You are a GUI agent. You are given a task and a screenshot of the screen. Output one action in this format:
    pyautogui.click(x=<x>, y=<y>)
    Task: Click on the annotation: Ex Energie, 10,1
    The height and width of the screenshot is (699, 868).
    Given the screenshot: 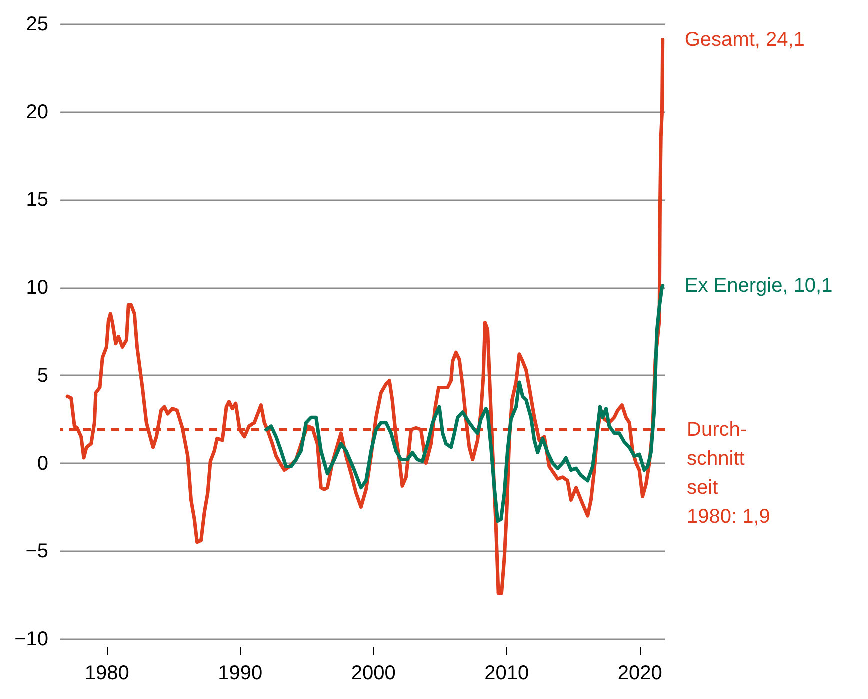 What is the action you would take?
    pyautogui.click(x=758, y=285)
    